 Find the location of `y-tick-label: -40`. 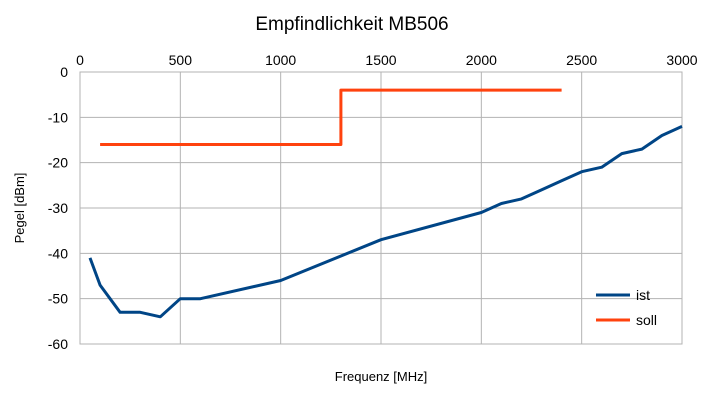

y-tick-label: -40 is located at coordinates (58, 253).